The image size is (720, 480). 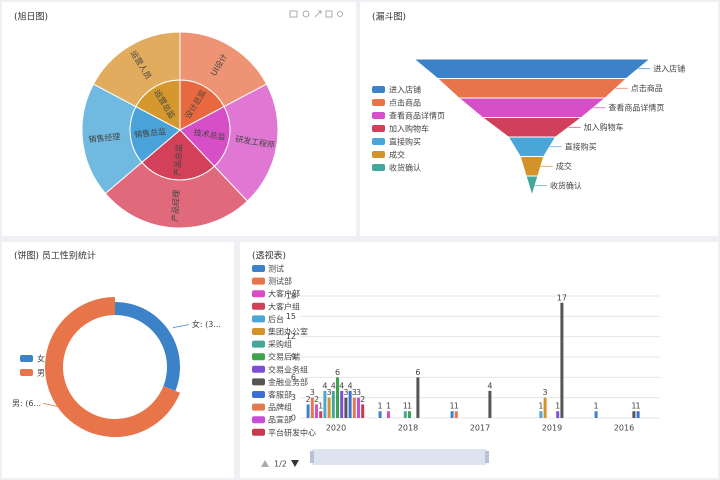 What do you see at coordinates (288, 382) in the screenshot?
I see `legend-label: 金融业务部` at bounding box center [288, 382].